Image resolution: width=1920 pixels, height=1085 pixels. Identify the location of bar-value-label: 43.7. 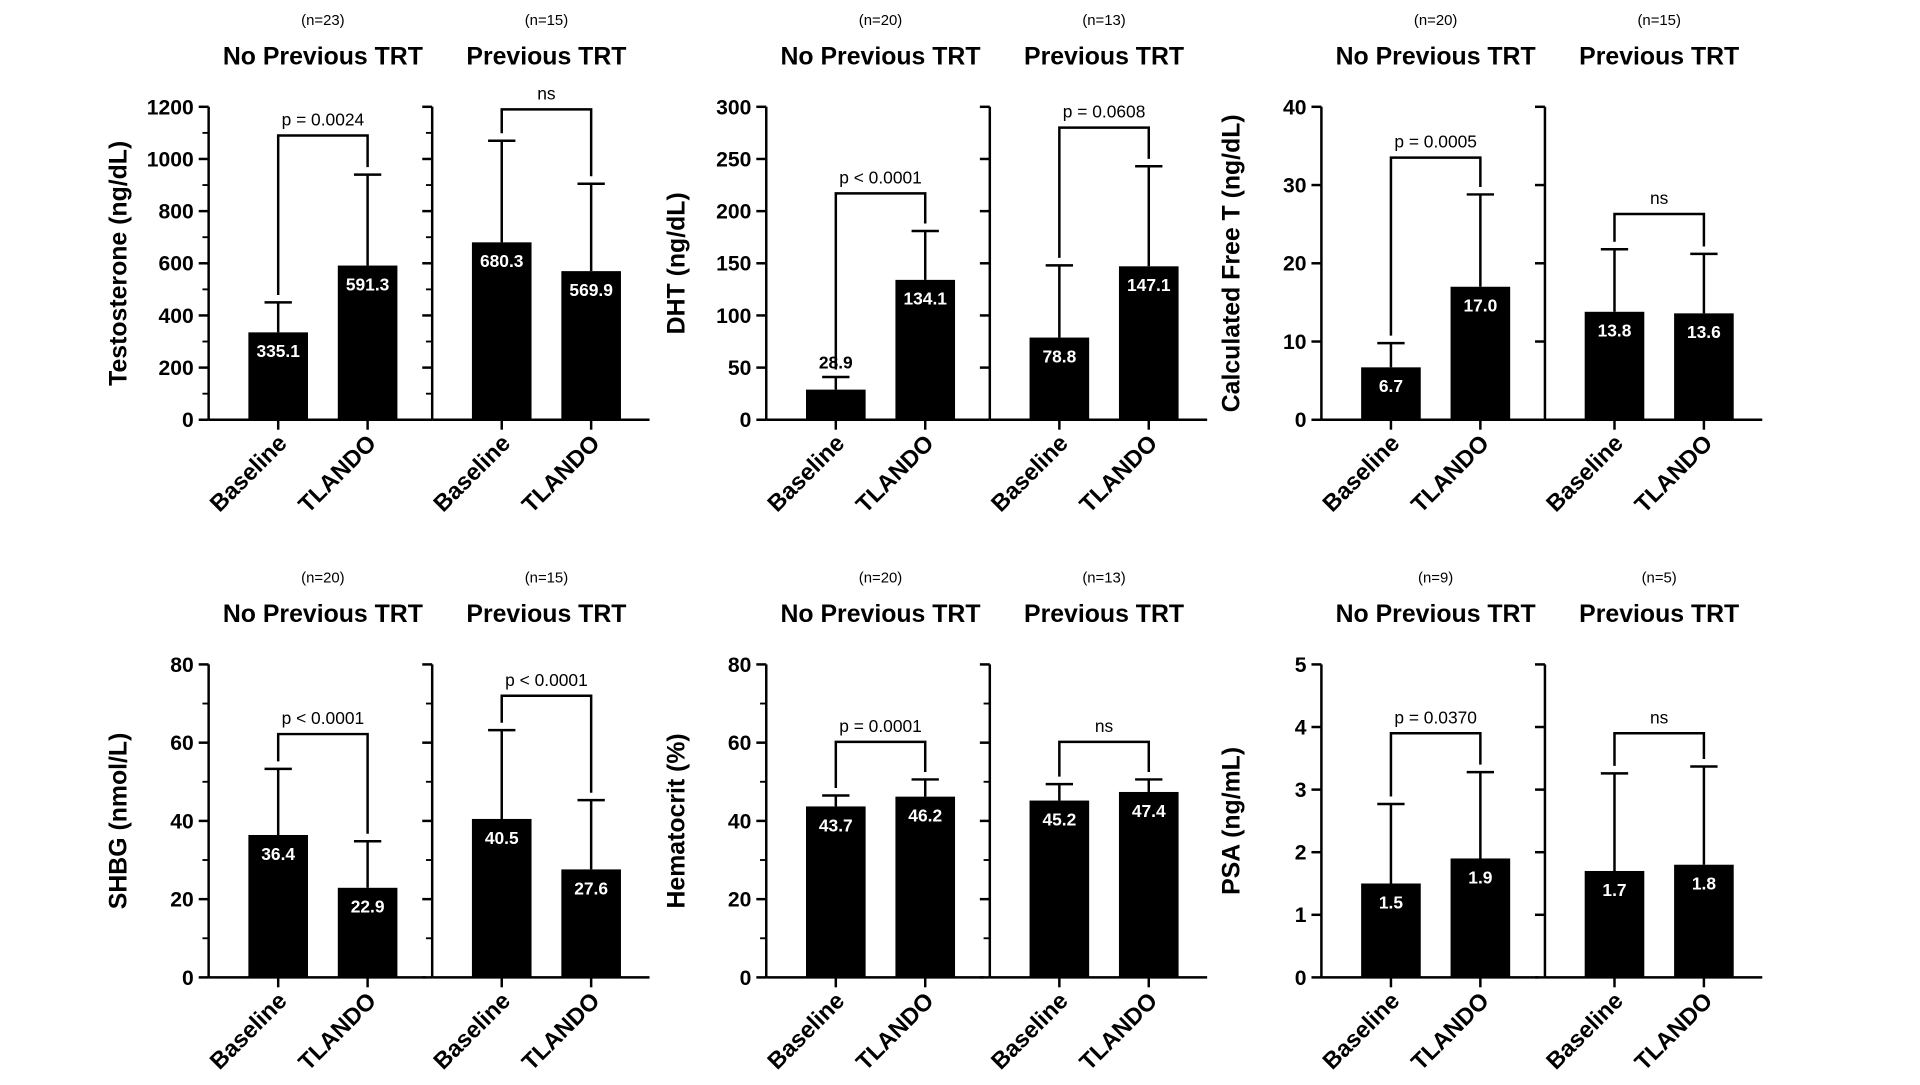
(836, 825).